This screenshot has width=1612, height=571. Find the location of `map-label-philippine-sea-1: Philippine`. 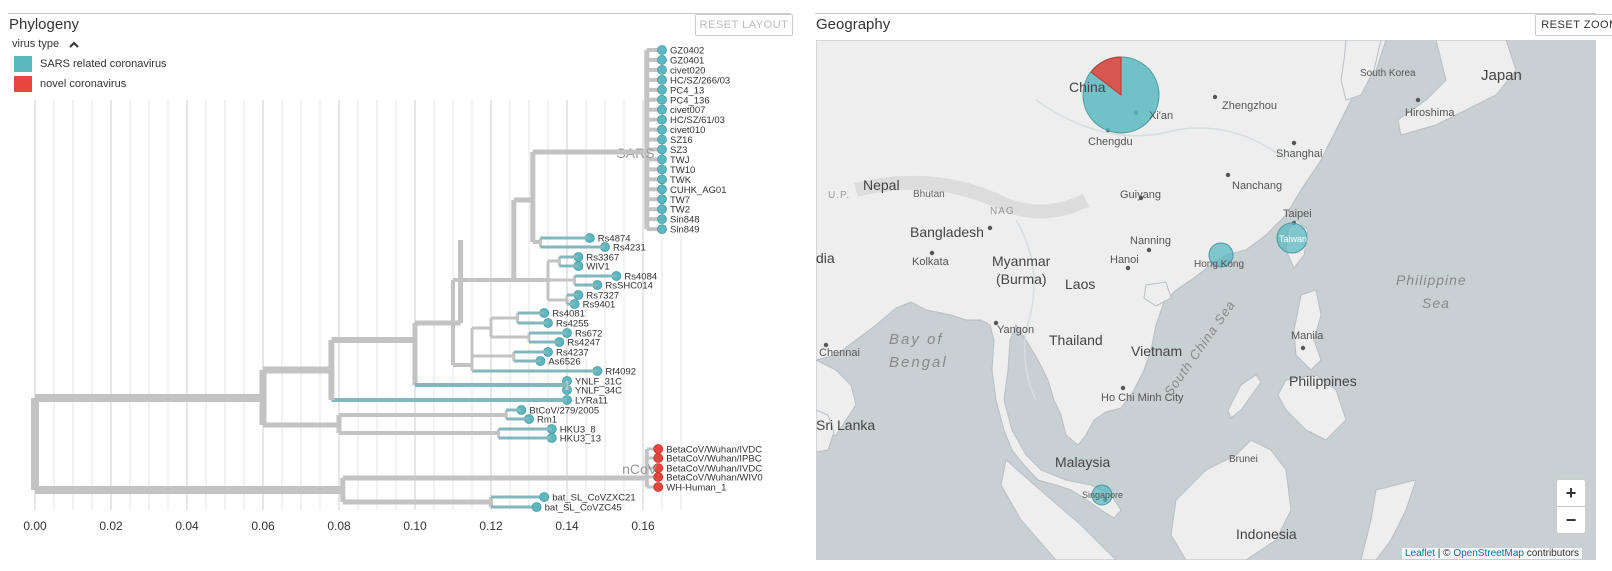

map-label-philippine-sea-1: Philippine is located at coordinates (1431, 280).